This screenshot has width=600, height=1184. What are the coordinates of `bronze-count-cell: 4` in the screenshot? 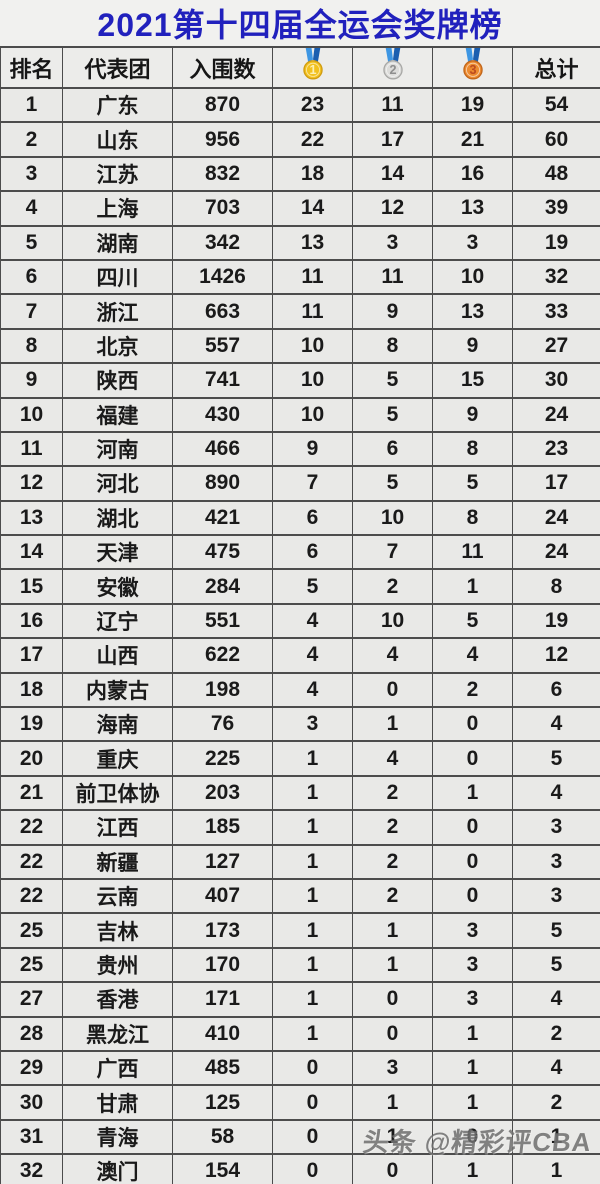 It's located at (472, 655).